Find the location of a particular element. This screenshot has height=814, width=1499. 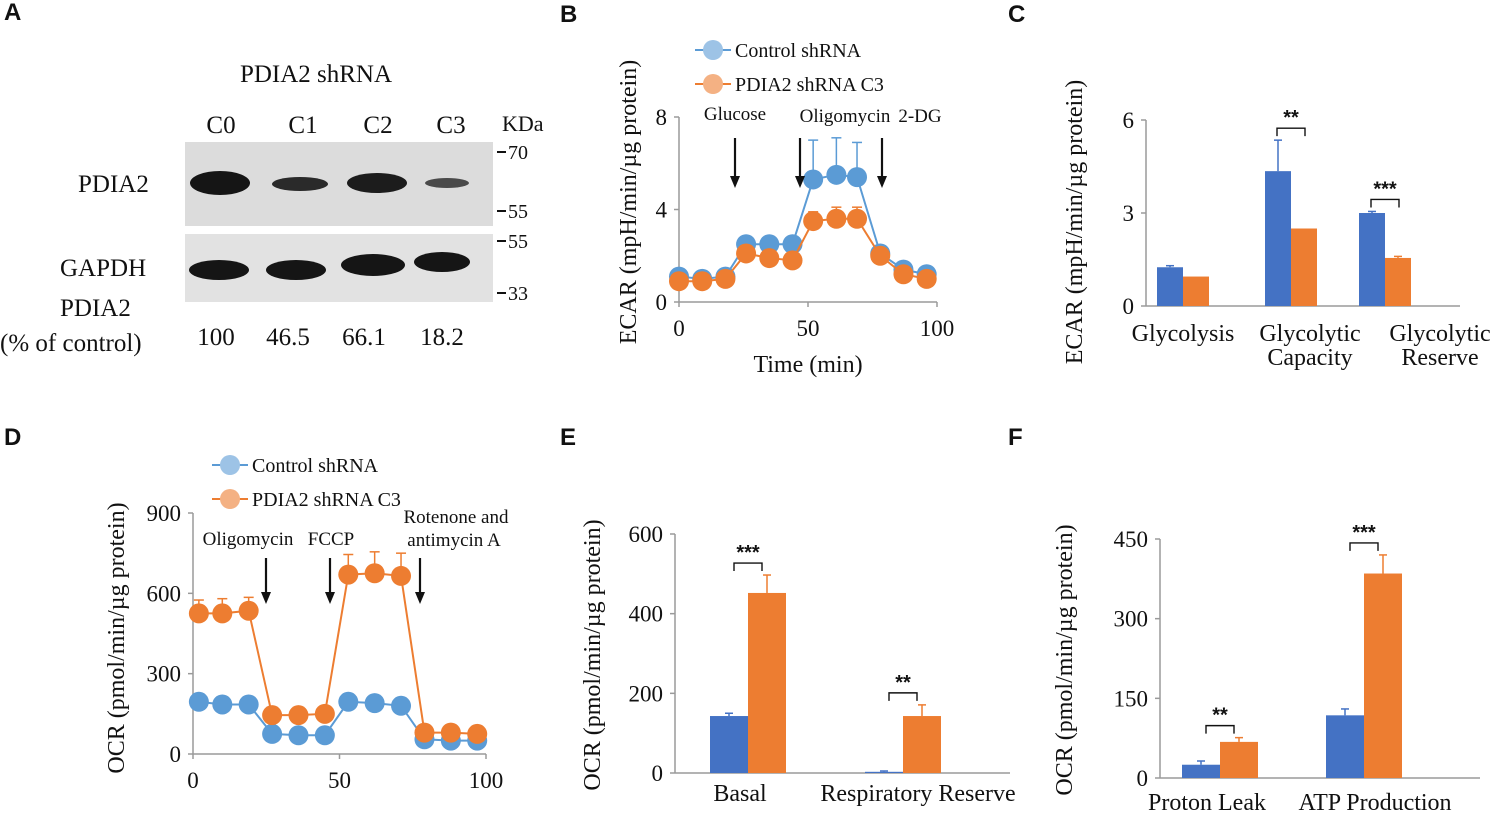

panel-letter-d: D is located at coordinates (12, 437).